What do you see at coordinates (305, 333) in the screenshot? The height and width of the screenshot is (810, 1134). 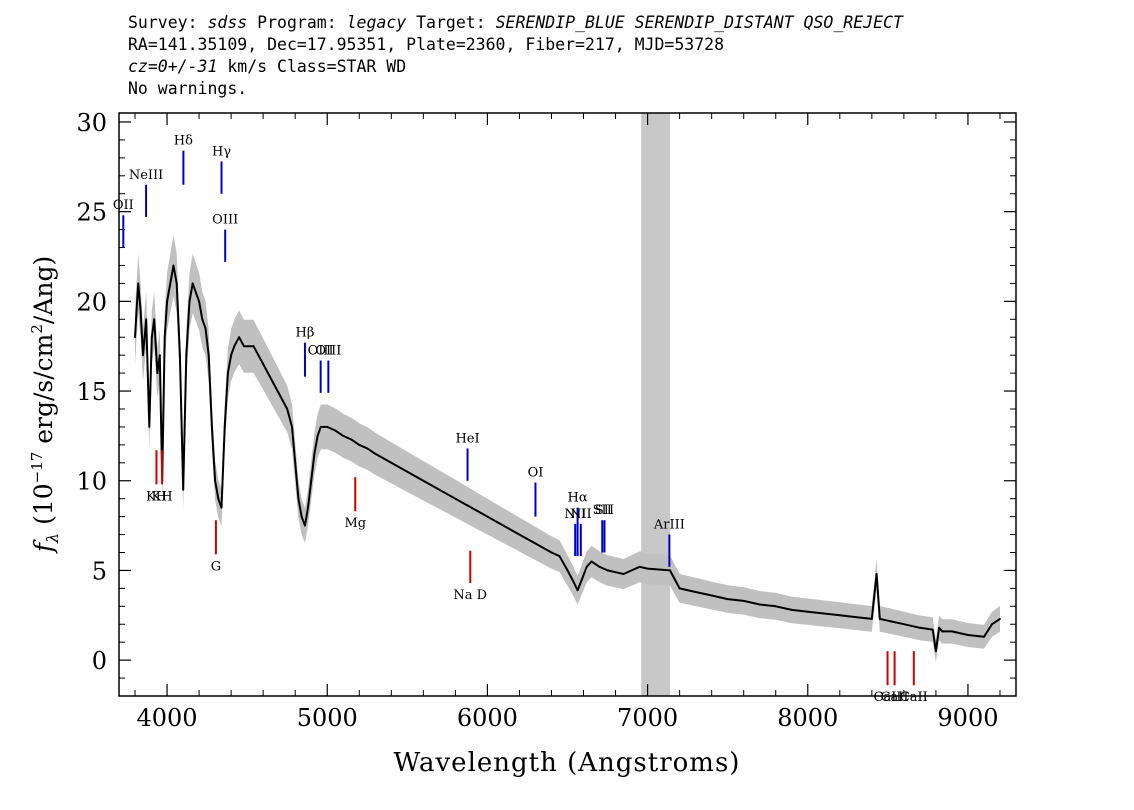 I see `emission-line-label: Hβ` at bounding box center [305, 333].